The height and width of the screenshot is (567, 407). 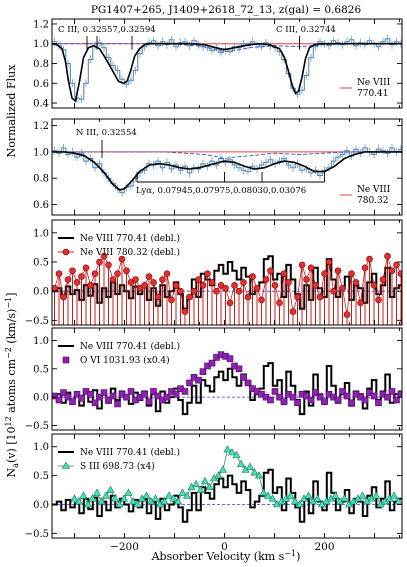 I want to click on x-tick-labels: −200 0 200, so click(x=222, y=547).